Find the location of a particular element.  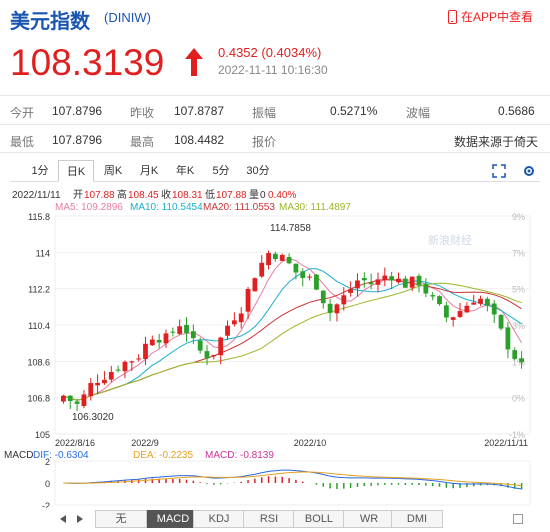

scroll-handle is located at coordinates (518, 519).